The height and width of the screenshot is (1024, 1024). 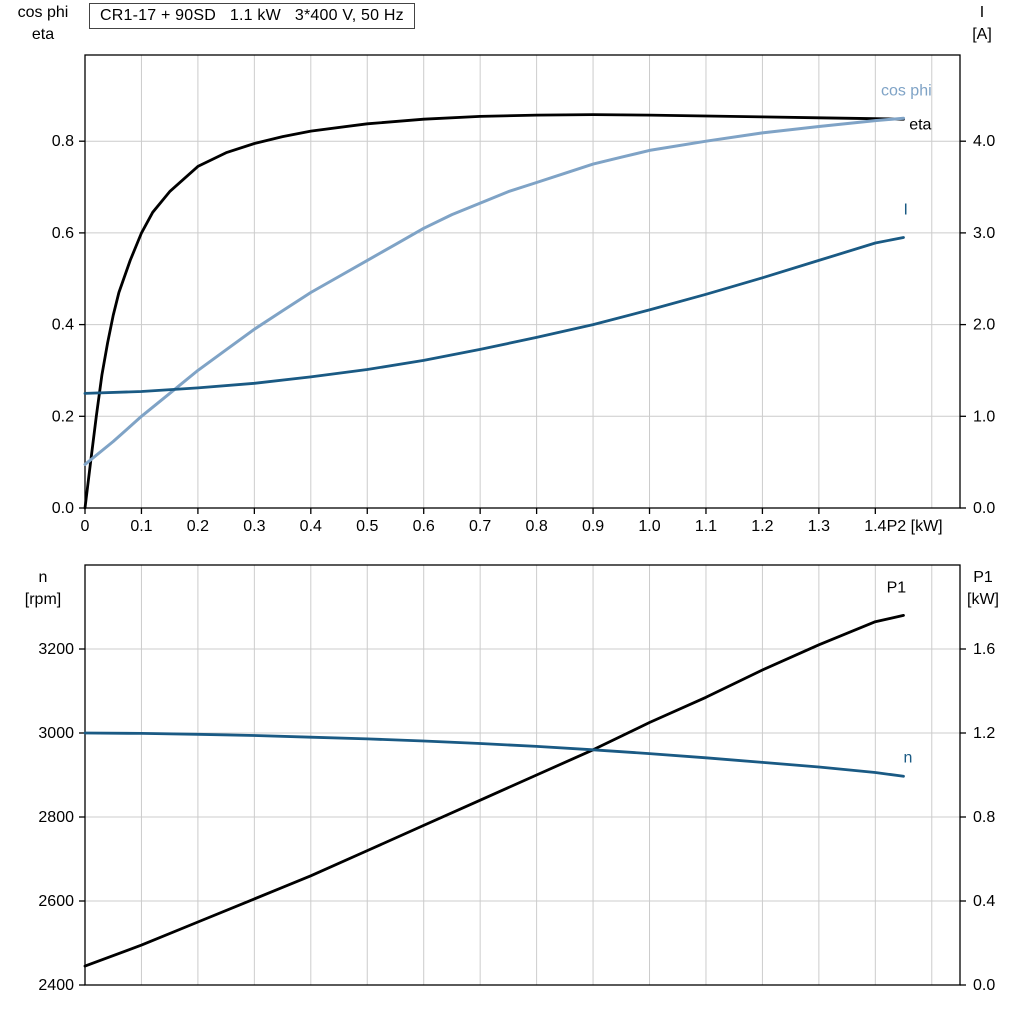 What do you see at coordinates (43, 599) in the screenshot?
I see `axis-label-speed-unit: [rpm]` at bounding box center [43, 599].